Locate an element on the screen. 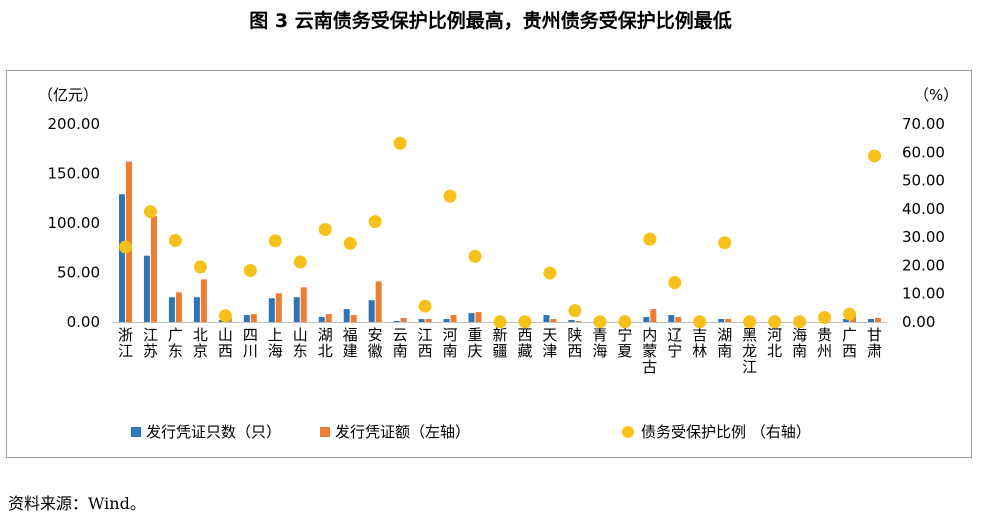  category-label: 青海 is located at coordinates (599, 343).